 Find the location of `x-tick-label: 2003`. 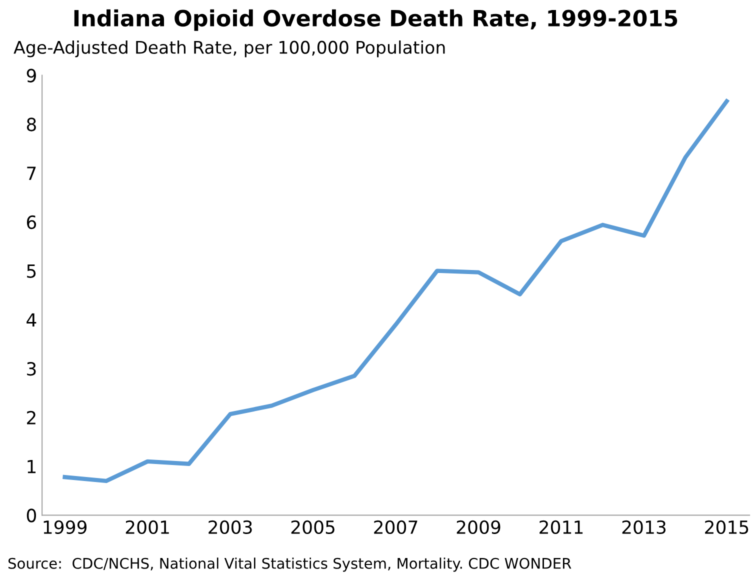

x-tick-label: 2003 is located at coordinates (230, 527).